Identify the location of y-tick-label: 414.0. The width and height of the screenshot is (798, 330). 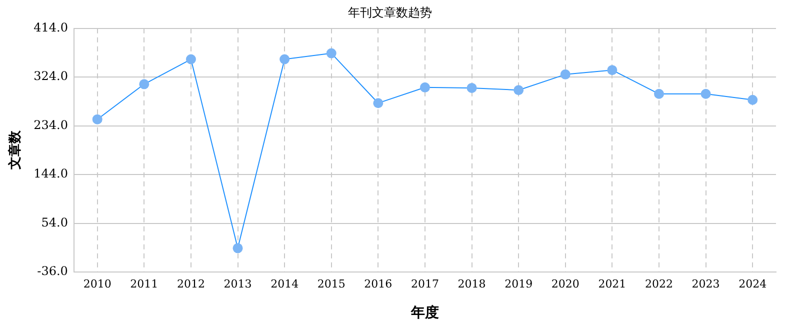
(51, 27).